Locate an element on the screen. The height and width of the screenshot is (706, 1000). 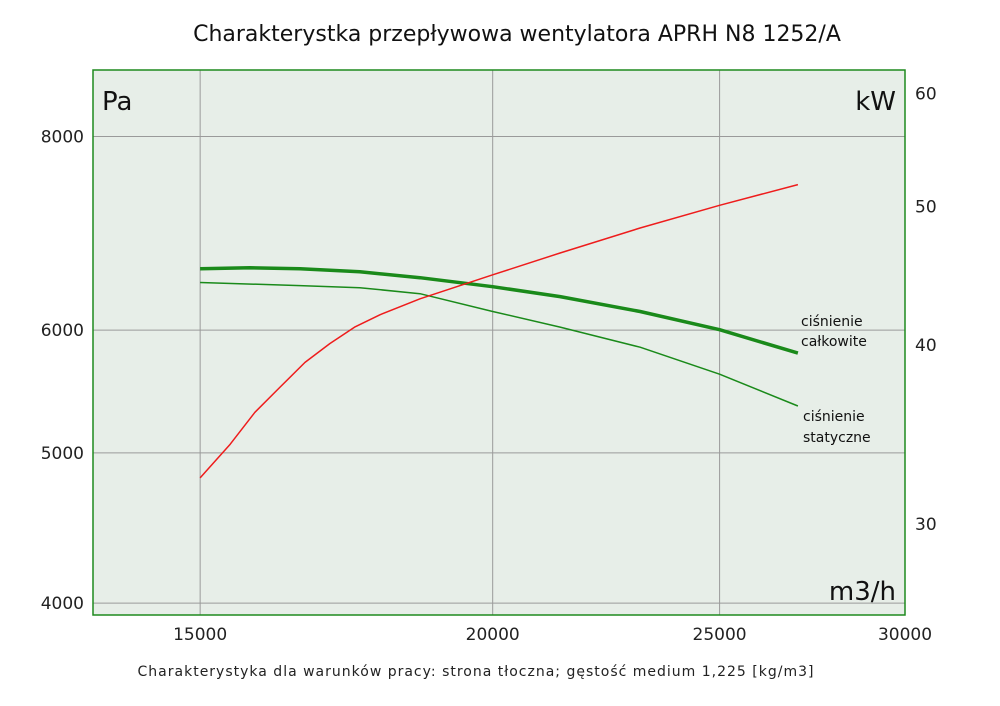
y-tick-label: 4000 is located at coordinates (62, 604).